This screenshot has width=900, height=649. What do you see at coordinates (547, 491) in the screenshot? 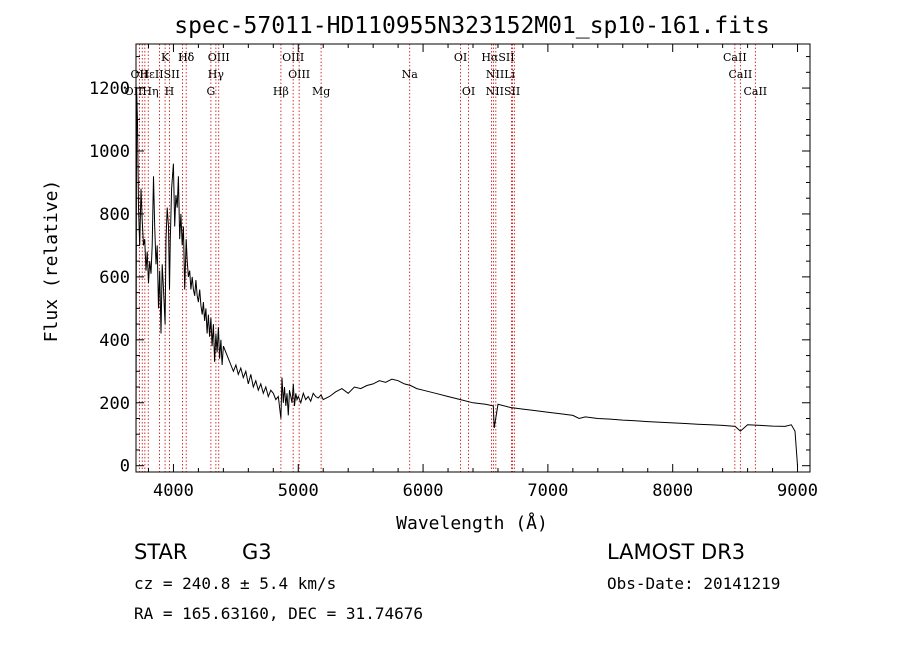
I see `x-tick-label: 7000` at bounding box center [547, 491].